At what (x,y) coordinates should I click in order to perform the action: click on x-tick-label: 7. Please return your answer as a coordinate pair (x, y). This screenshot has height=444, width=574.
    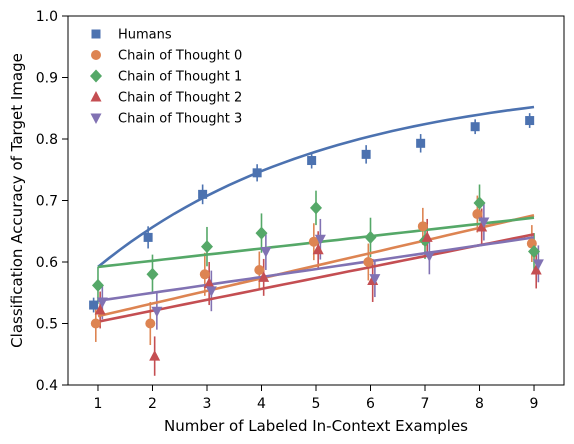
    Looking at the image, I should click on (425, 404).